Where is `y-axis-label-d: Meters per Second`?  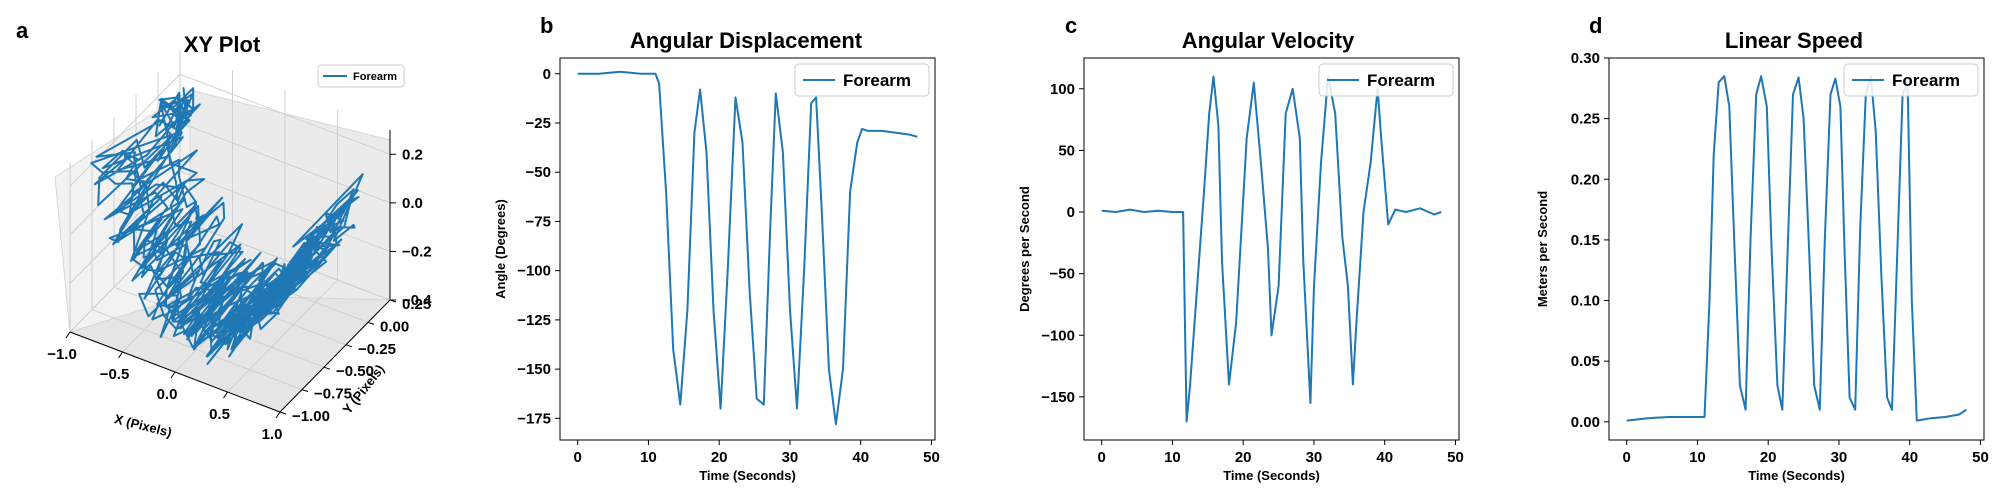
y-axis-label-d: Meters per Second is located at coordinates (1542, 249).